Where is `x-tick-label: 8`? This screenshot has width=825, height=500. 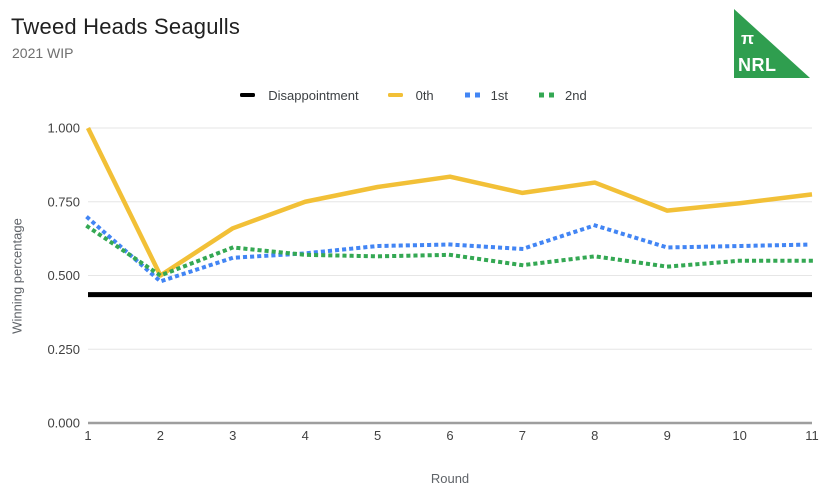 x-tick-label: 8 is located at coordinates (594, 435).